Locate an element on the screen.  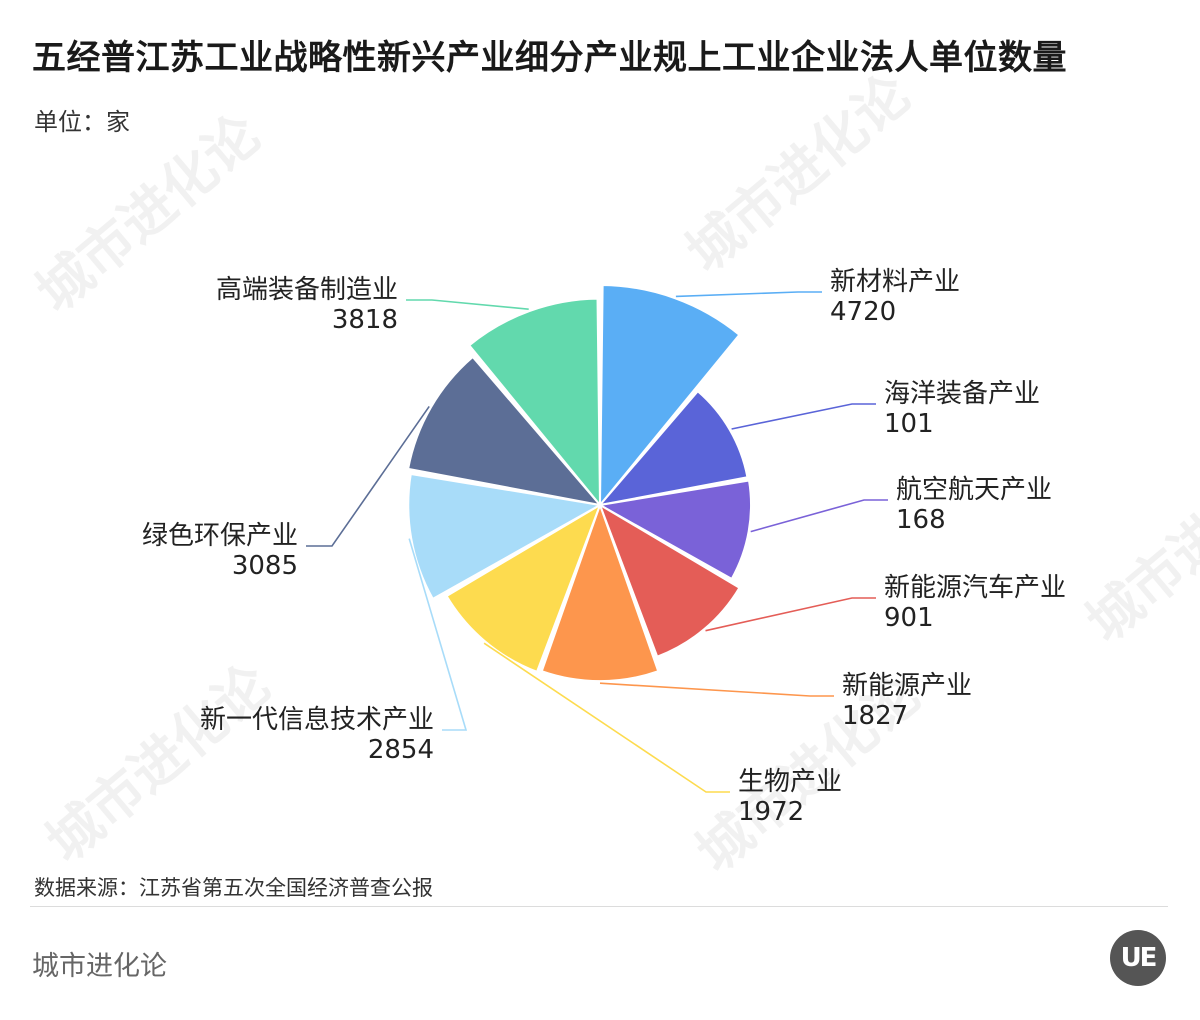
data-source: 数据来源：江苏省第五次全国经济普查公报 is located at coordinates (233, 888).